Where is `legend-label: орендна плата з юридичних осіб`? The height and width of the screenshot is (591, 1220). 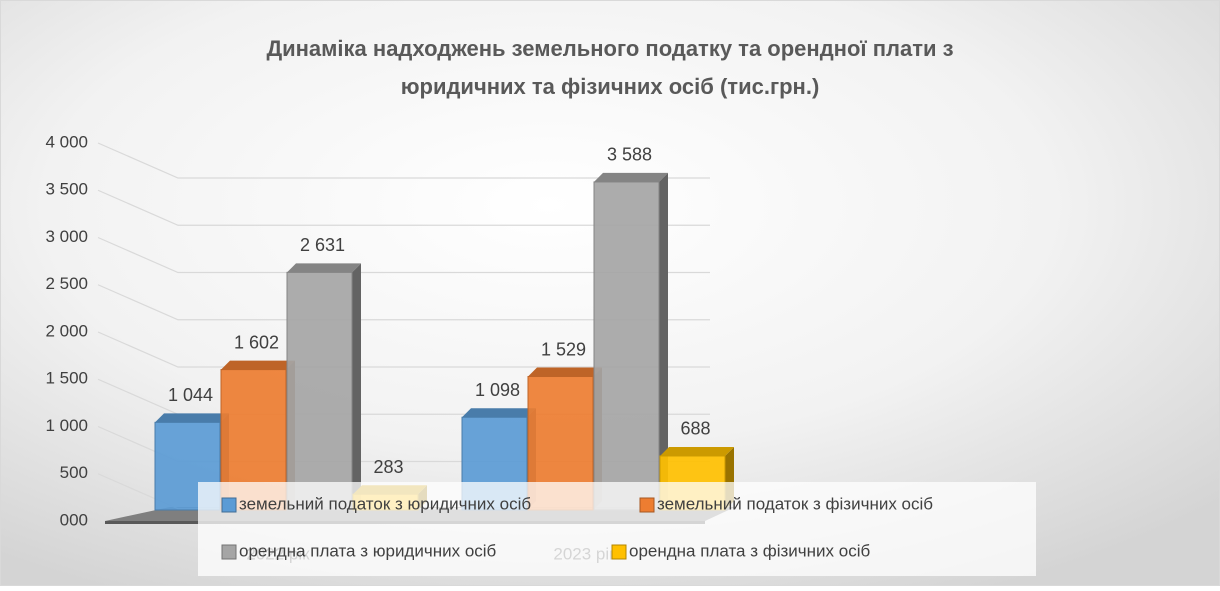
legend-label: орендна плата з юридичних осіб is located at coordinates (368, 550).